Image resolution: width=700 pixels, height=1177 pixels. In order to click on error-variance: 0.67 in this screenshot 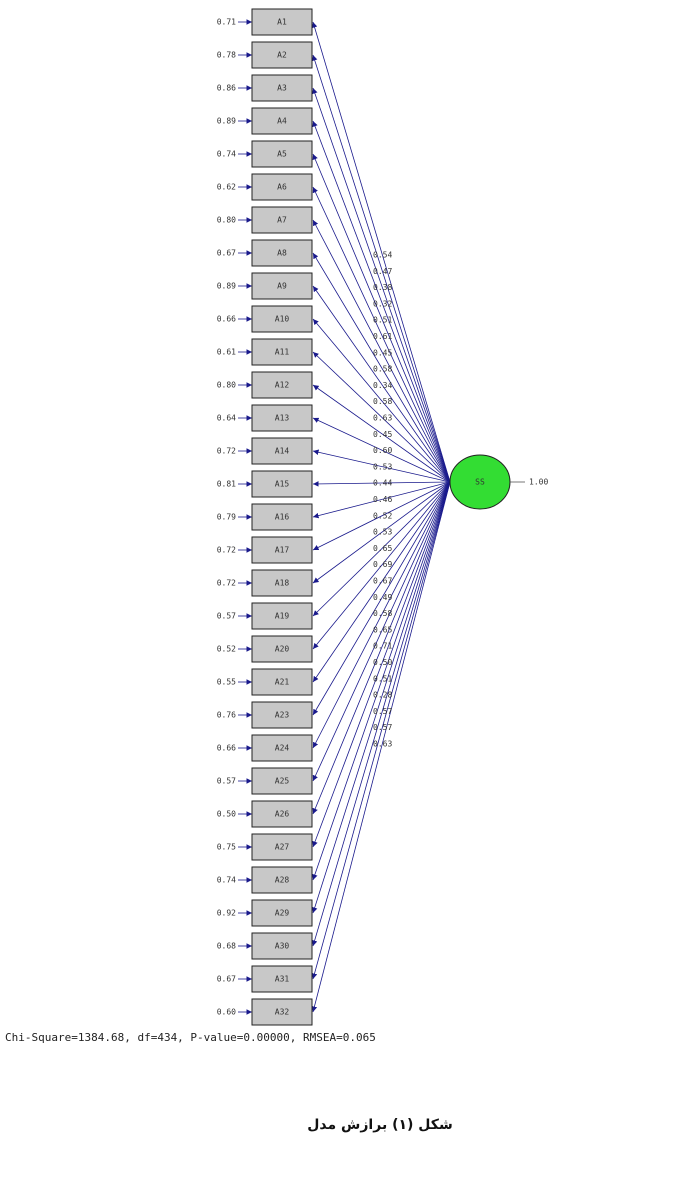, I will do `click(226, 979)`.